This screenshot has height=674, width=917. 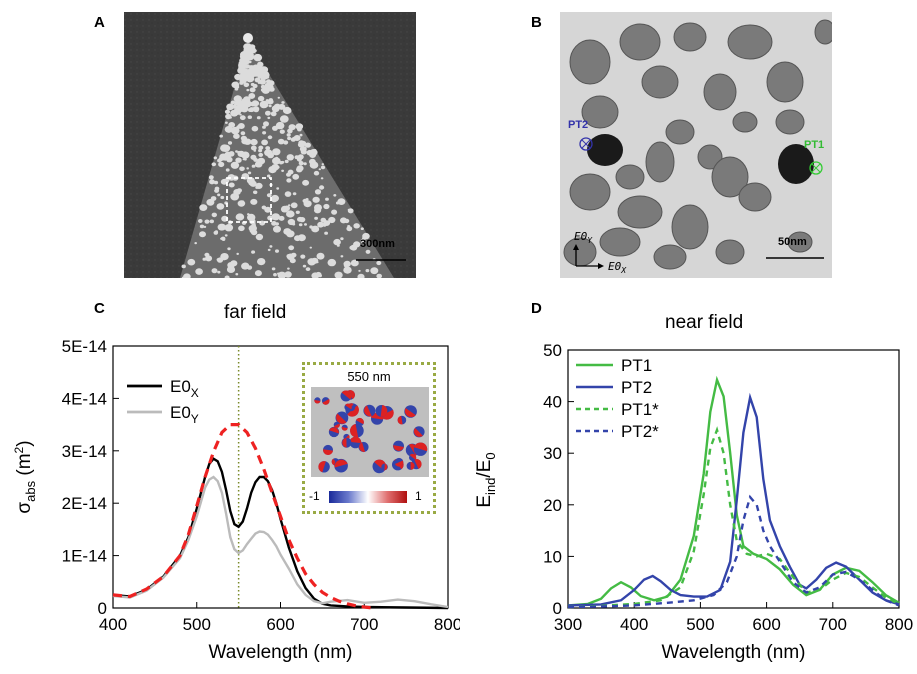 I want to click on y-tick-label: 20, so click(x=552, y=505).